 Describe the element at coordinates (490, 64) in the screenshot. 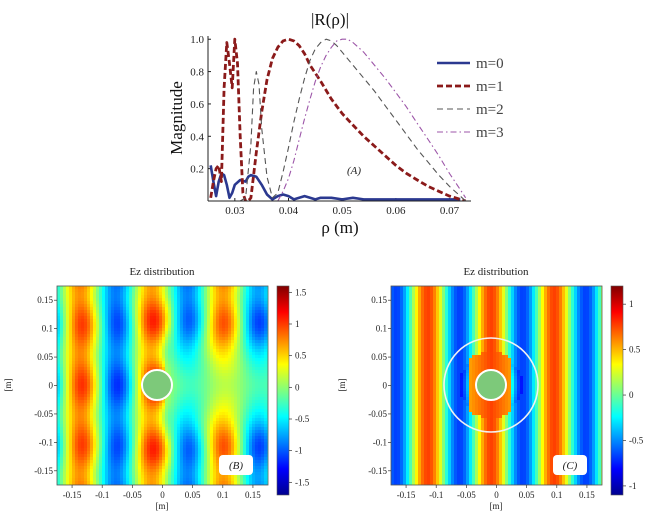

I see `legend-label: m=0` at that location.